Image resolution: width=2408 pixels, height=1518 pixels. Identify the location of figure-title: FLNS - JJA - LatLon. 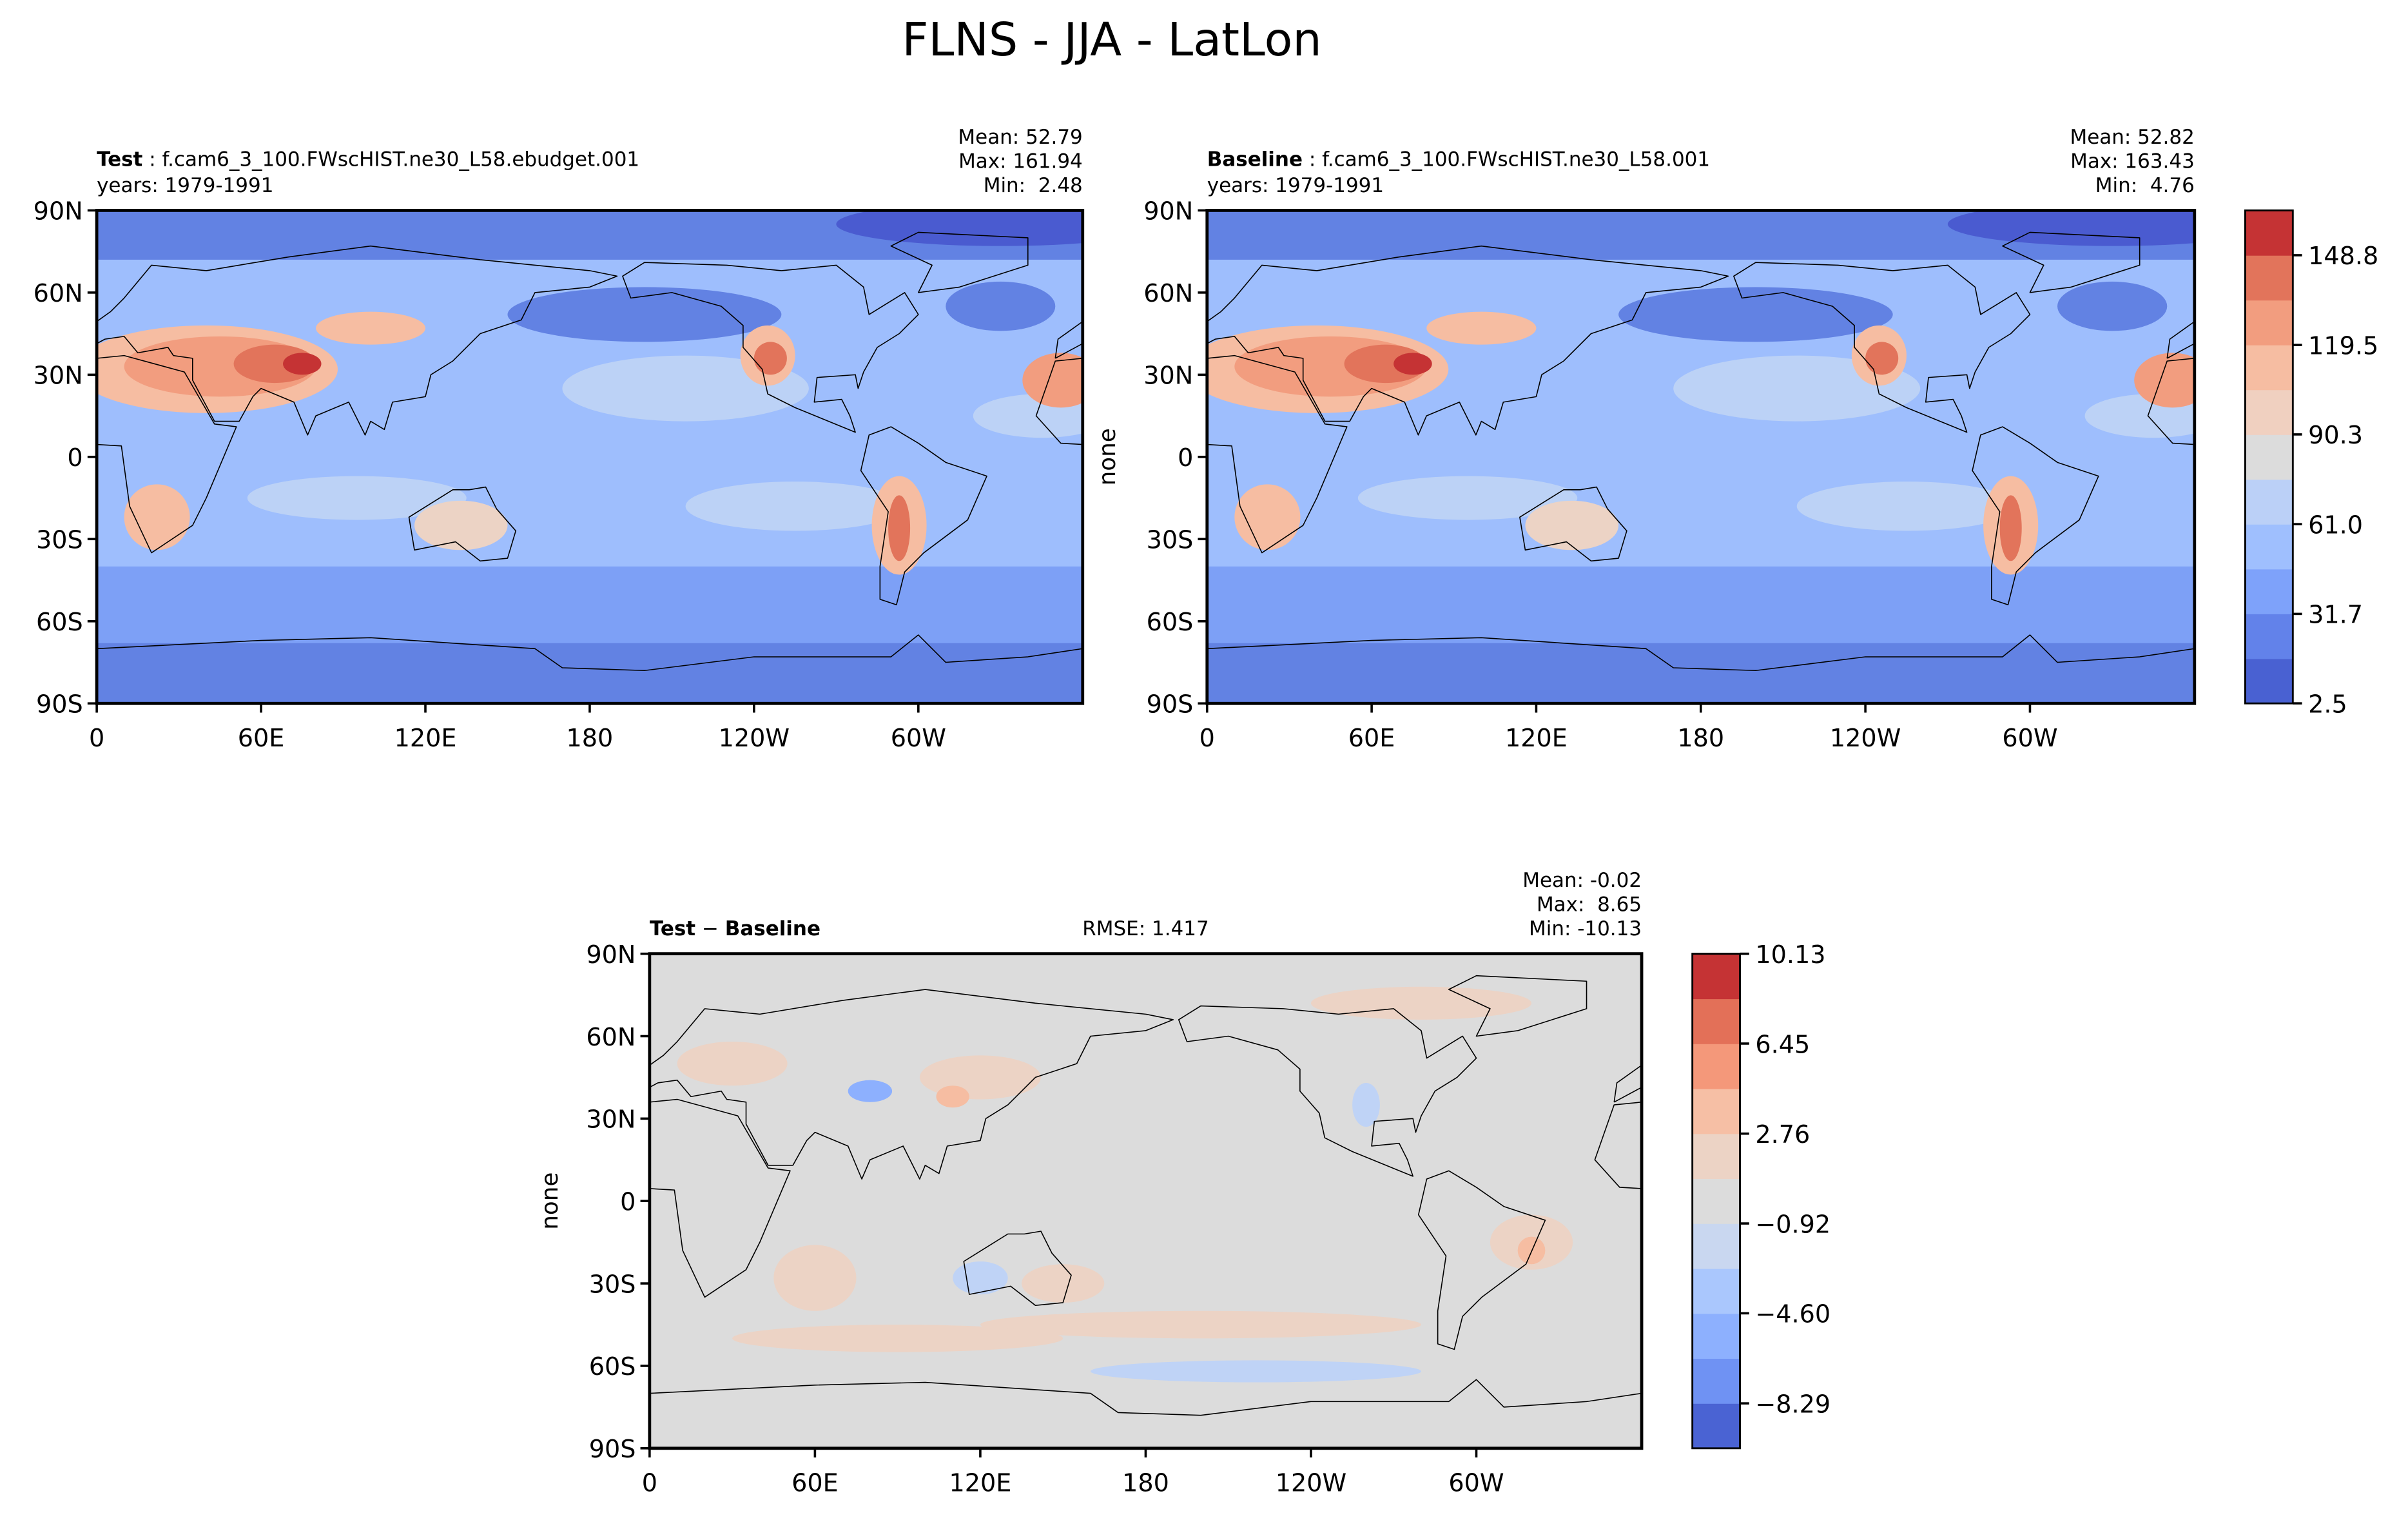
(1111, 39).